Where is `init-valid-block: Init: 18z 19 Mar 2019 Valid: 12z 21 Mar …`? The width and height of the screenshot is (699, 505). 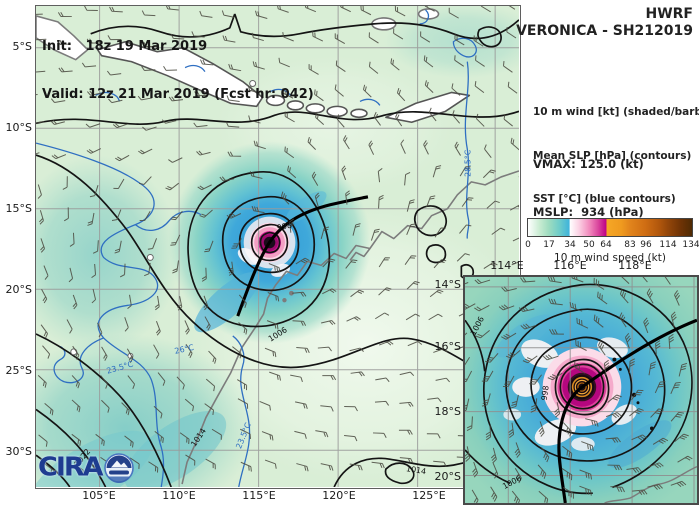
init-valid-block: Init: 18z 19 Mar 2019 Valid: 12z 21 Mar … is located at coordinates (178, 71).